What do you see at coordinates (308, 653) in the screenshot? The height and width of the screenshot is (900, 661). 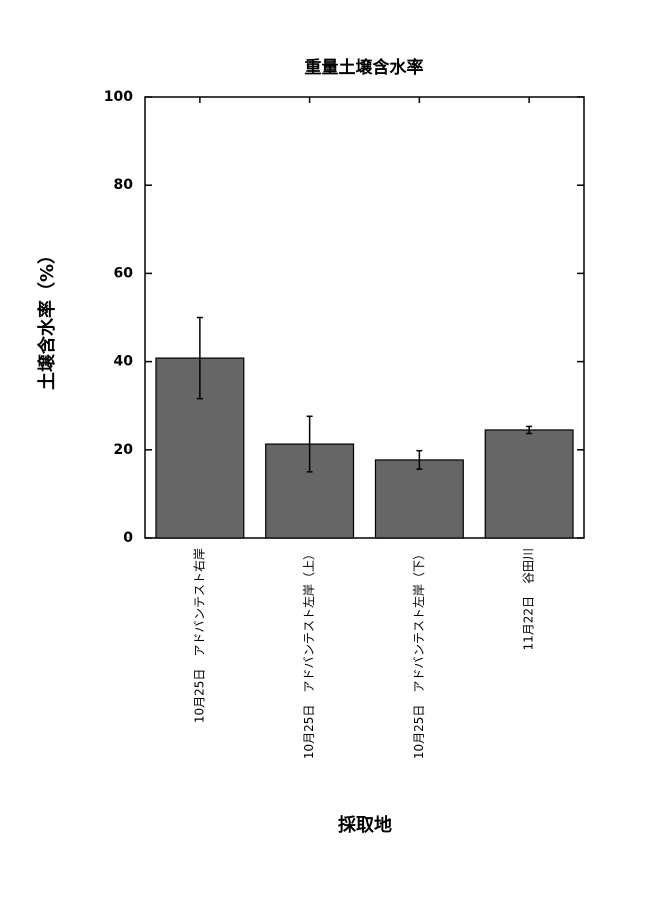 I see `x-tick-label: 10月25日 アドバンテスト左岸（上）` at bounding box center [308, 653].